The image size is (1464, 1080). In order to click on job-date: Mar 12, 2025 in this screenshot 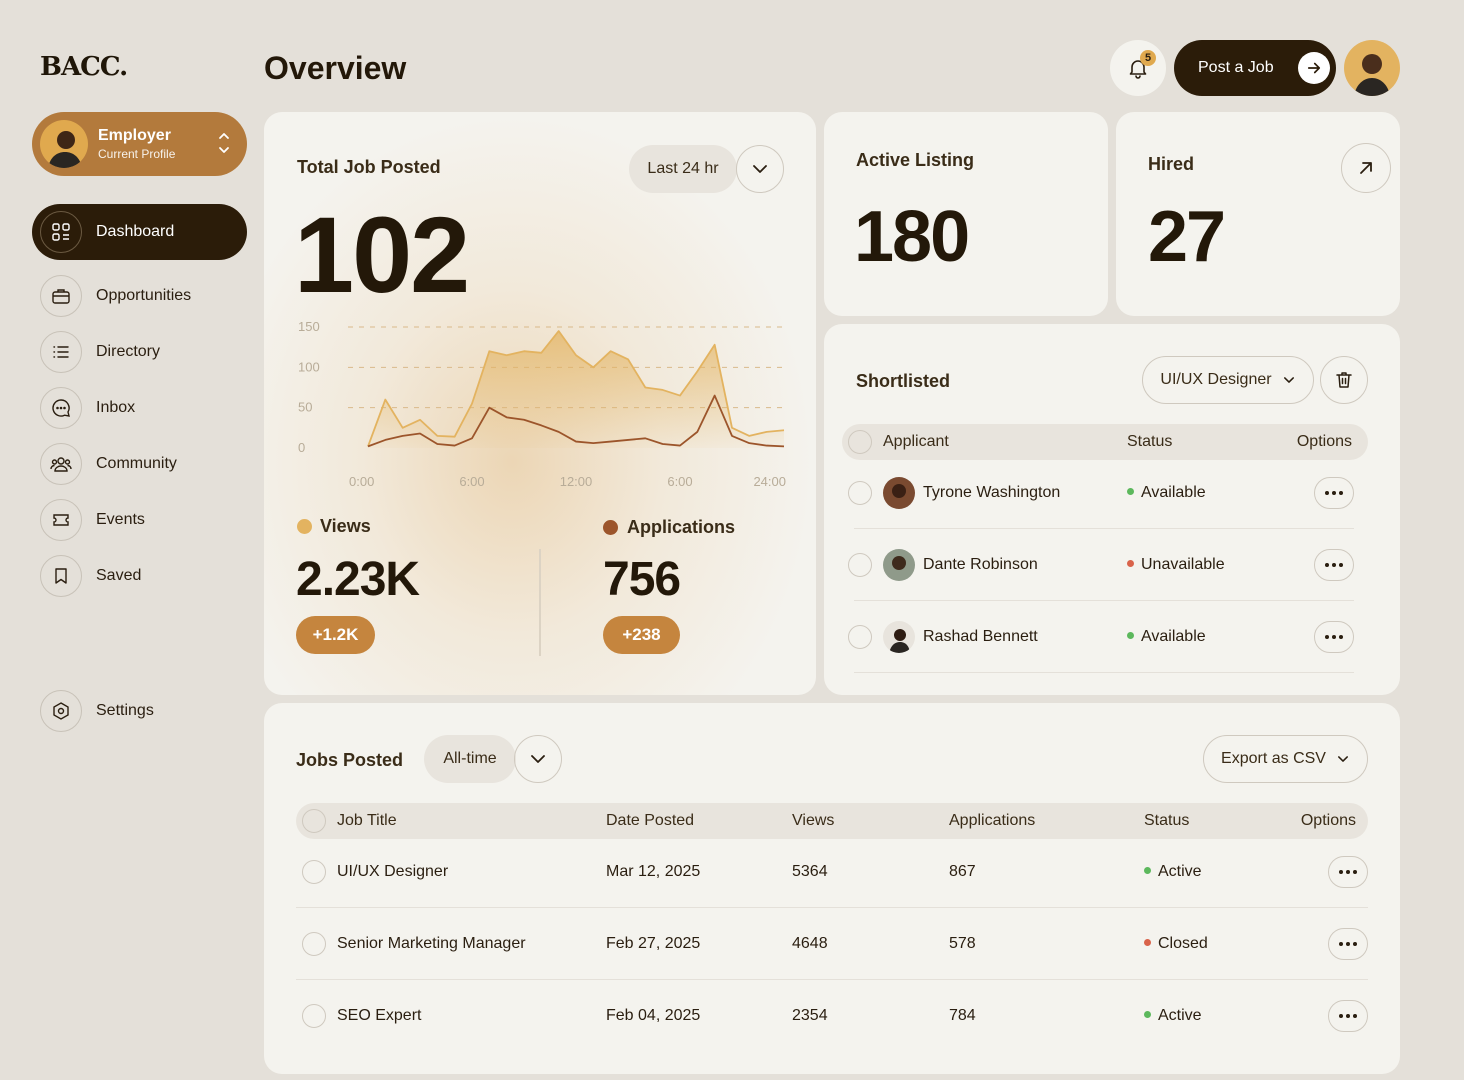, I will do `click(653, 871)`.